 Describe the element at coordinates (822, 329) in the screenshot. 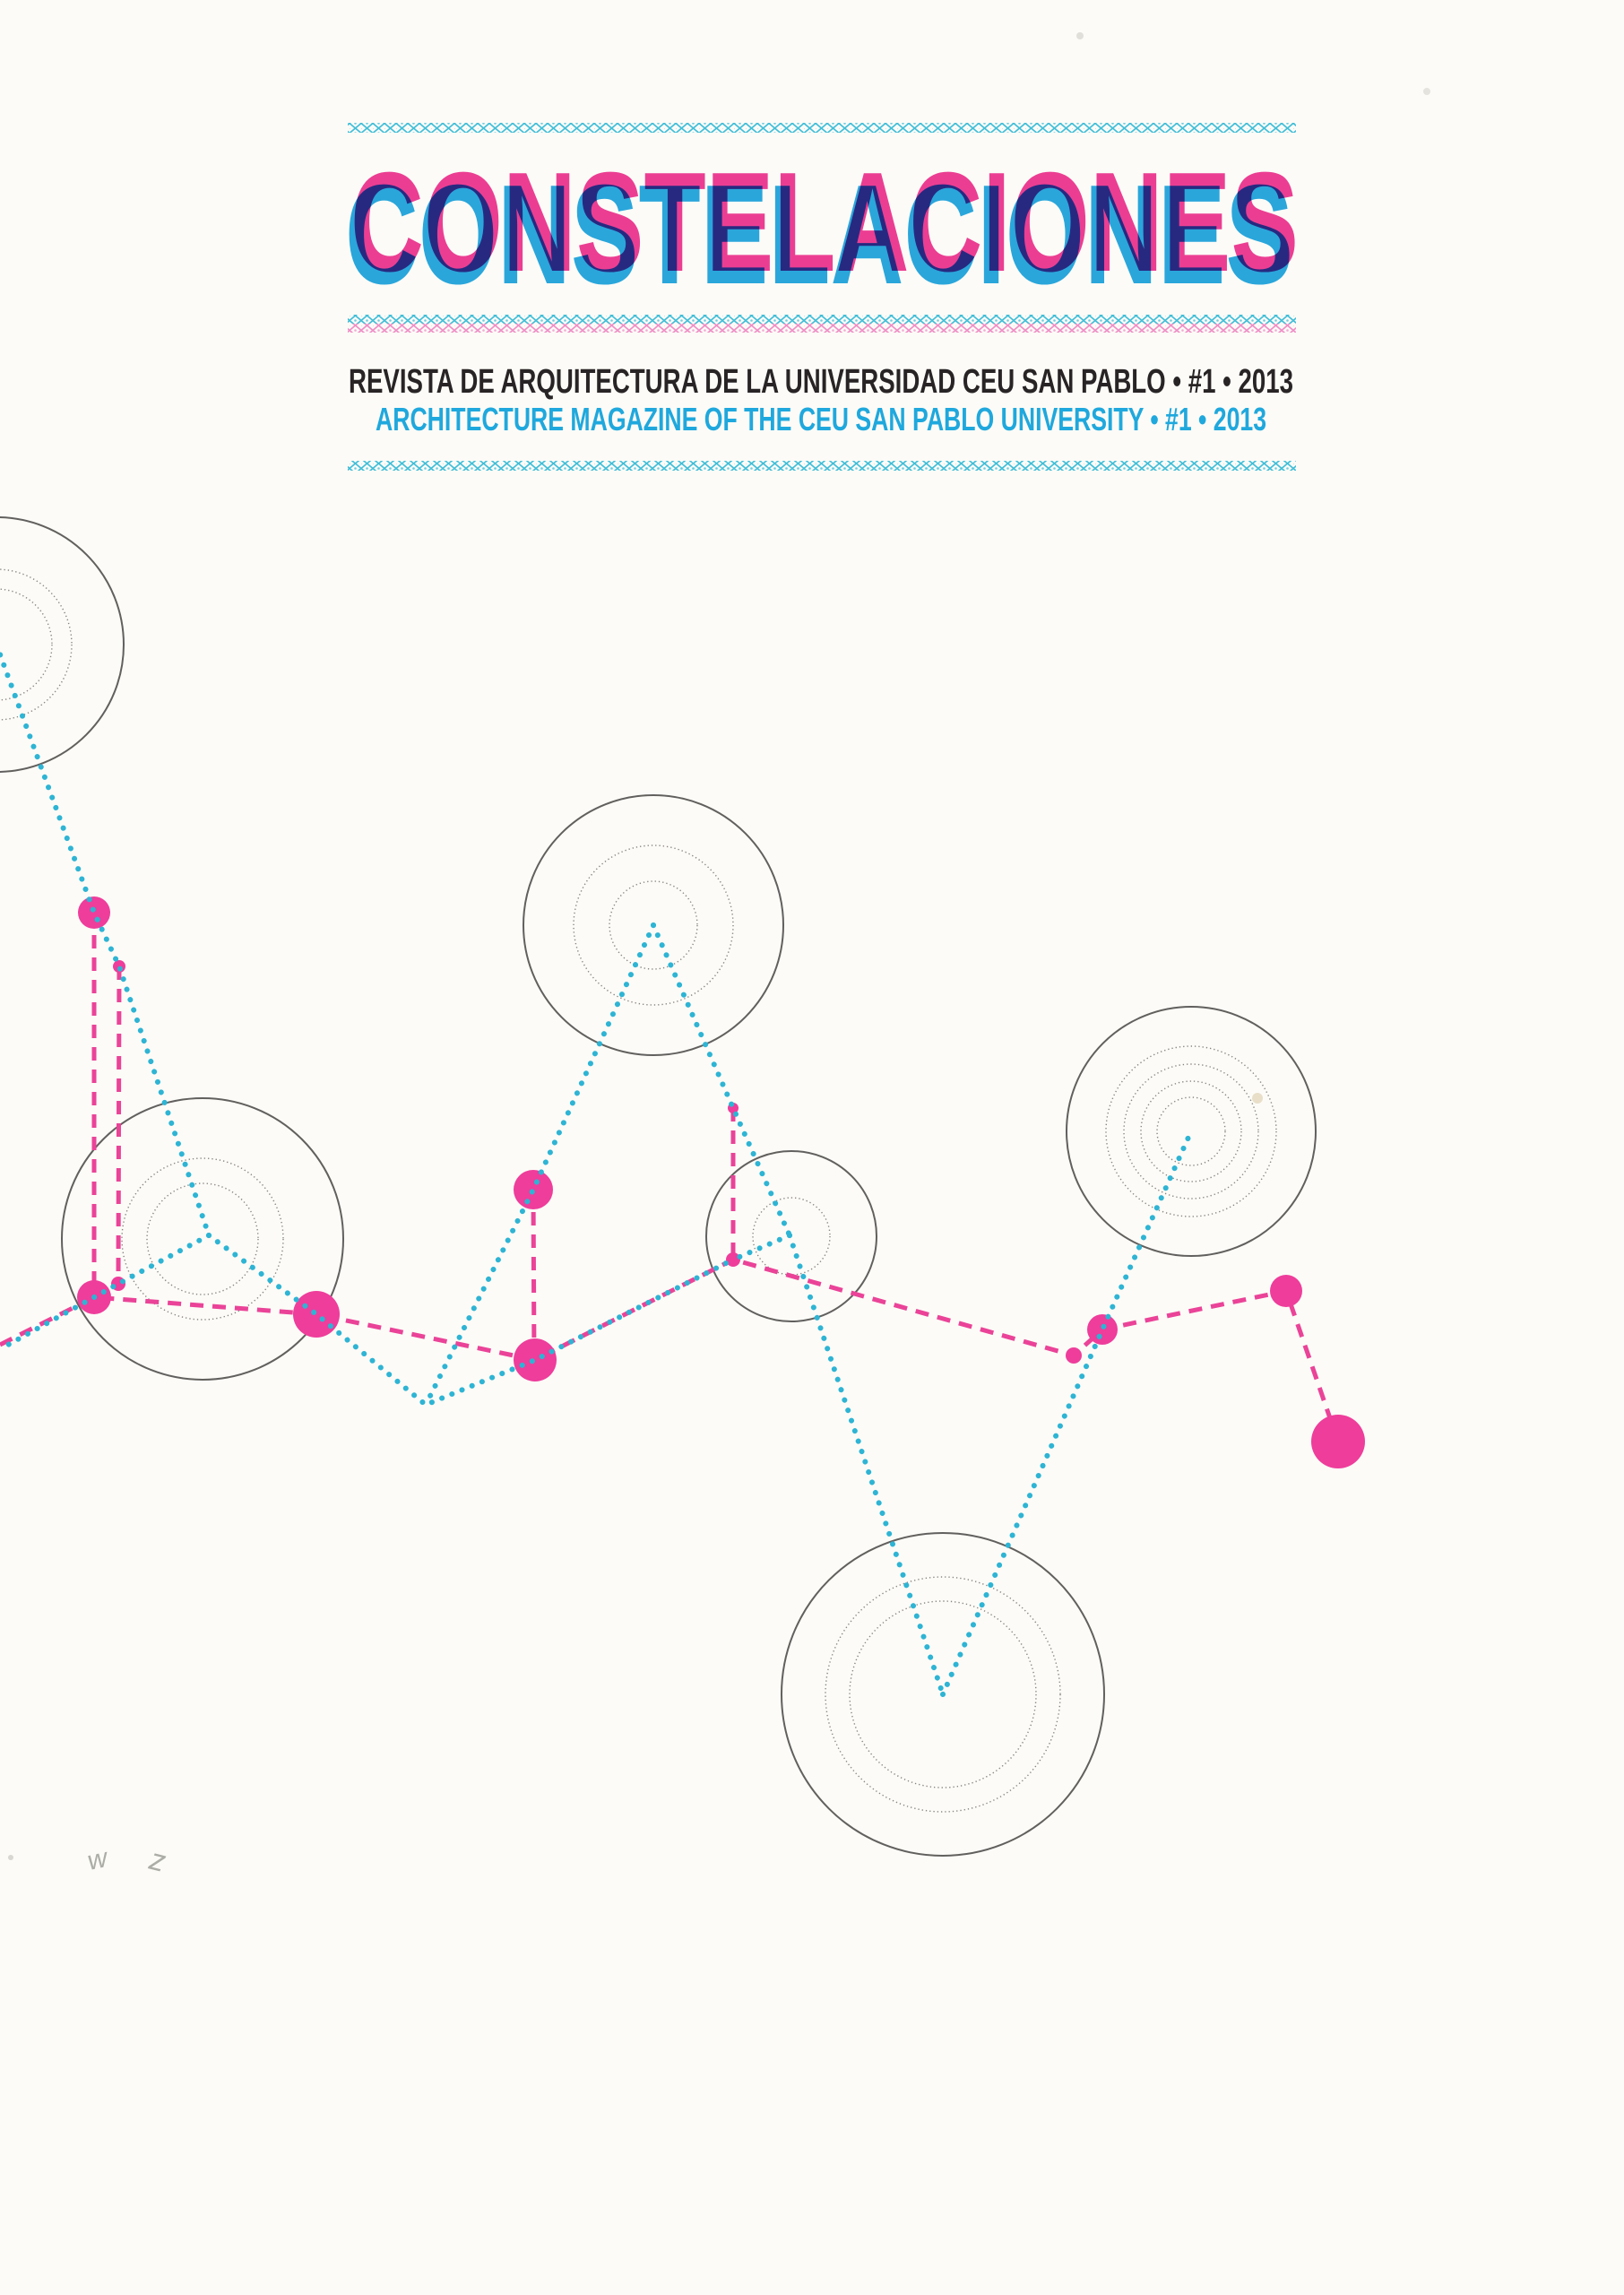

I see `ornamental-border-mid-pink` at that location.